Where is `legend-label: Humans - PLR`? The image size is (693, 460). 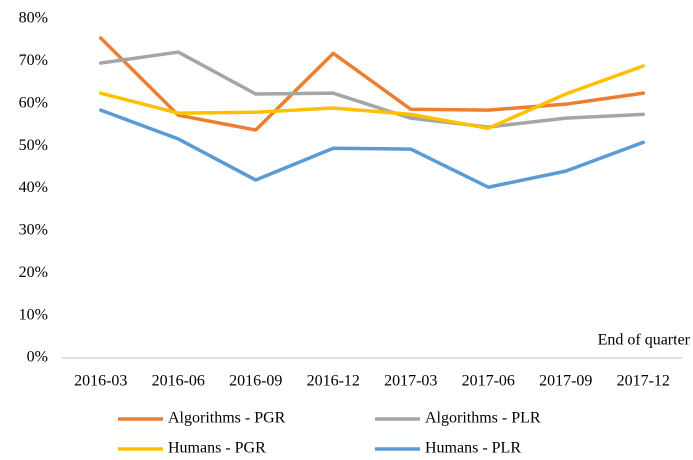
legend-label: Humans - PLR is located at coordinates (473, 448).